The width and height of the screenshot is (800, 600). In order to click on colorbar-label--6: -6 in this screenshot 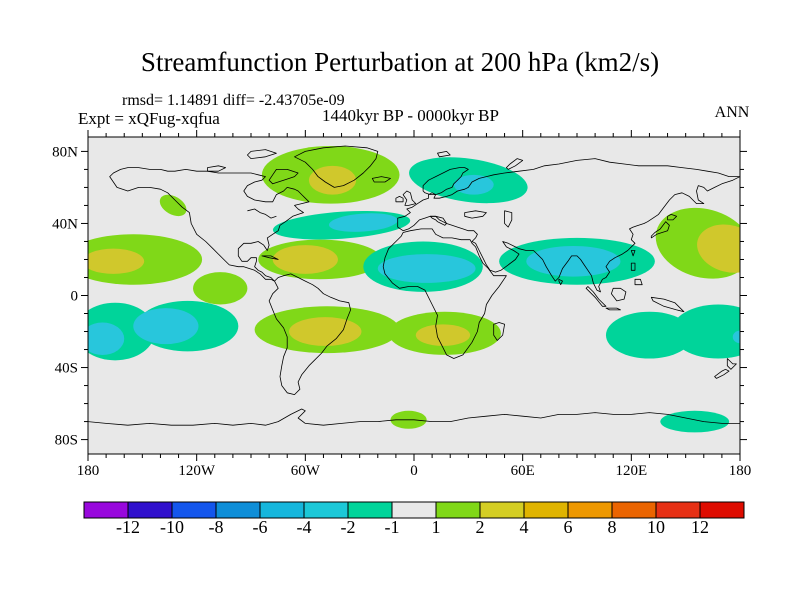, I will do `click(260, 527)`.